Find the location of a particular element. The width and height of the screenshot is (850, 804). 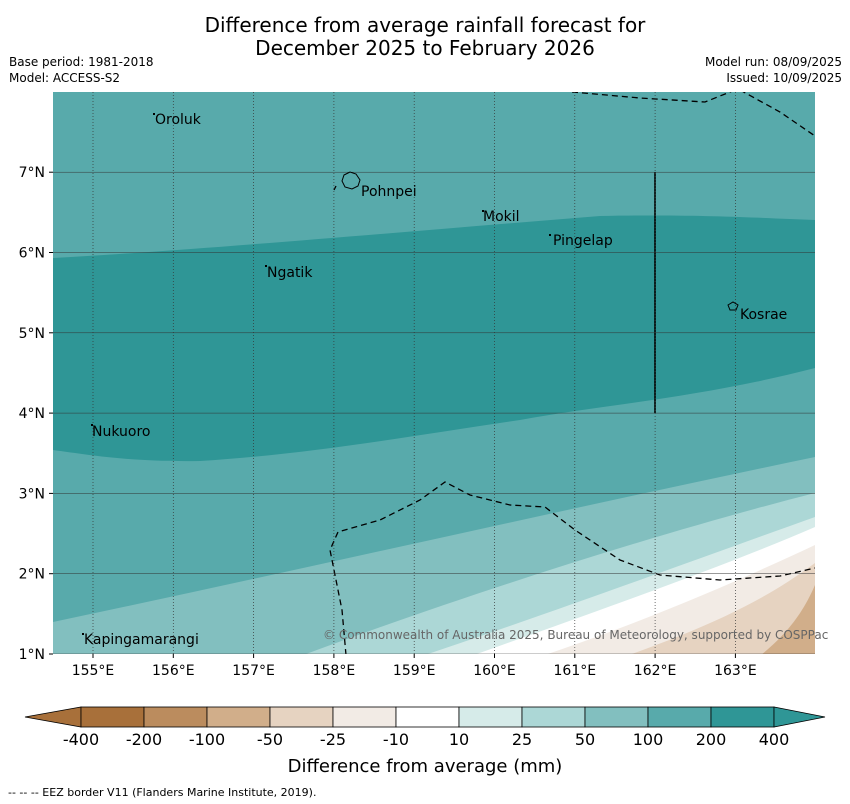

model-name: Model: ACCESS-S2 is located at coordinates (65, 78).